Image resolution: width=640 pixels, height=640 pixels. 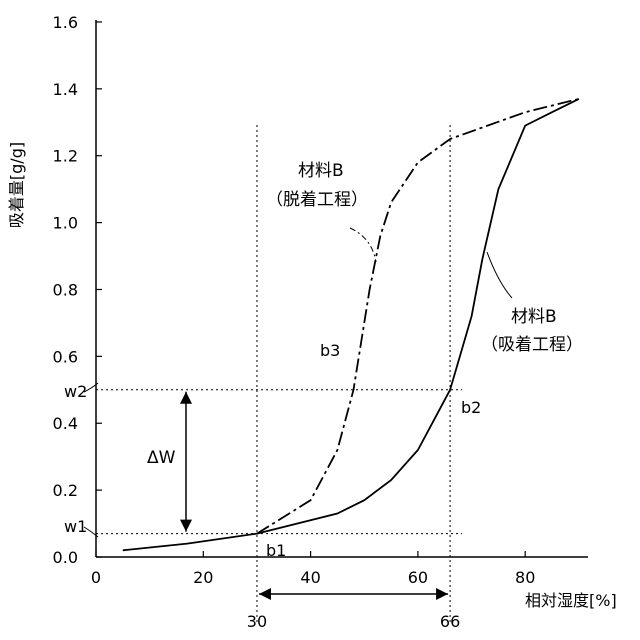 What do you see at coordinates (16, 185) in the screenshot?
I see `y-axis-label: 吸着量[g/g]` at bounding box center [16, 185].